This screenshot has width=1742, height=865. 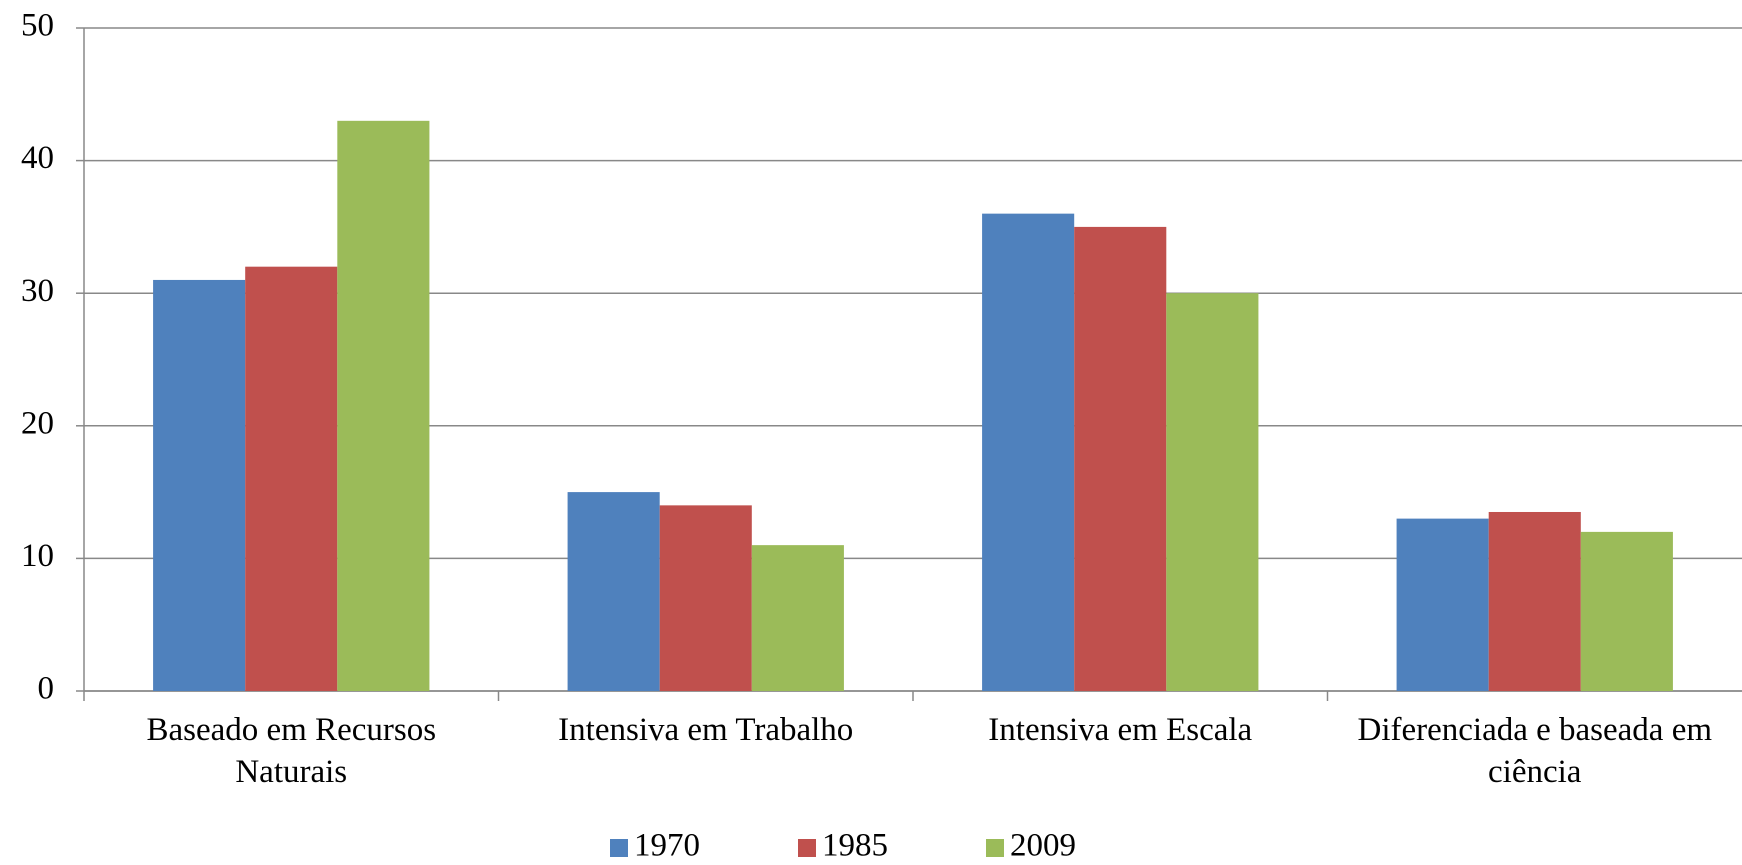 I want to click on x-tick-label: Baseado em Recursos Naturais, so click(x=291, y=751).